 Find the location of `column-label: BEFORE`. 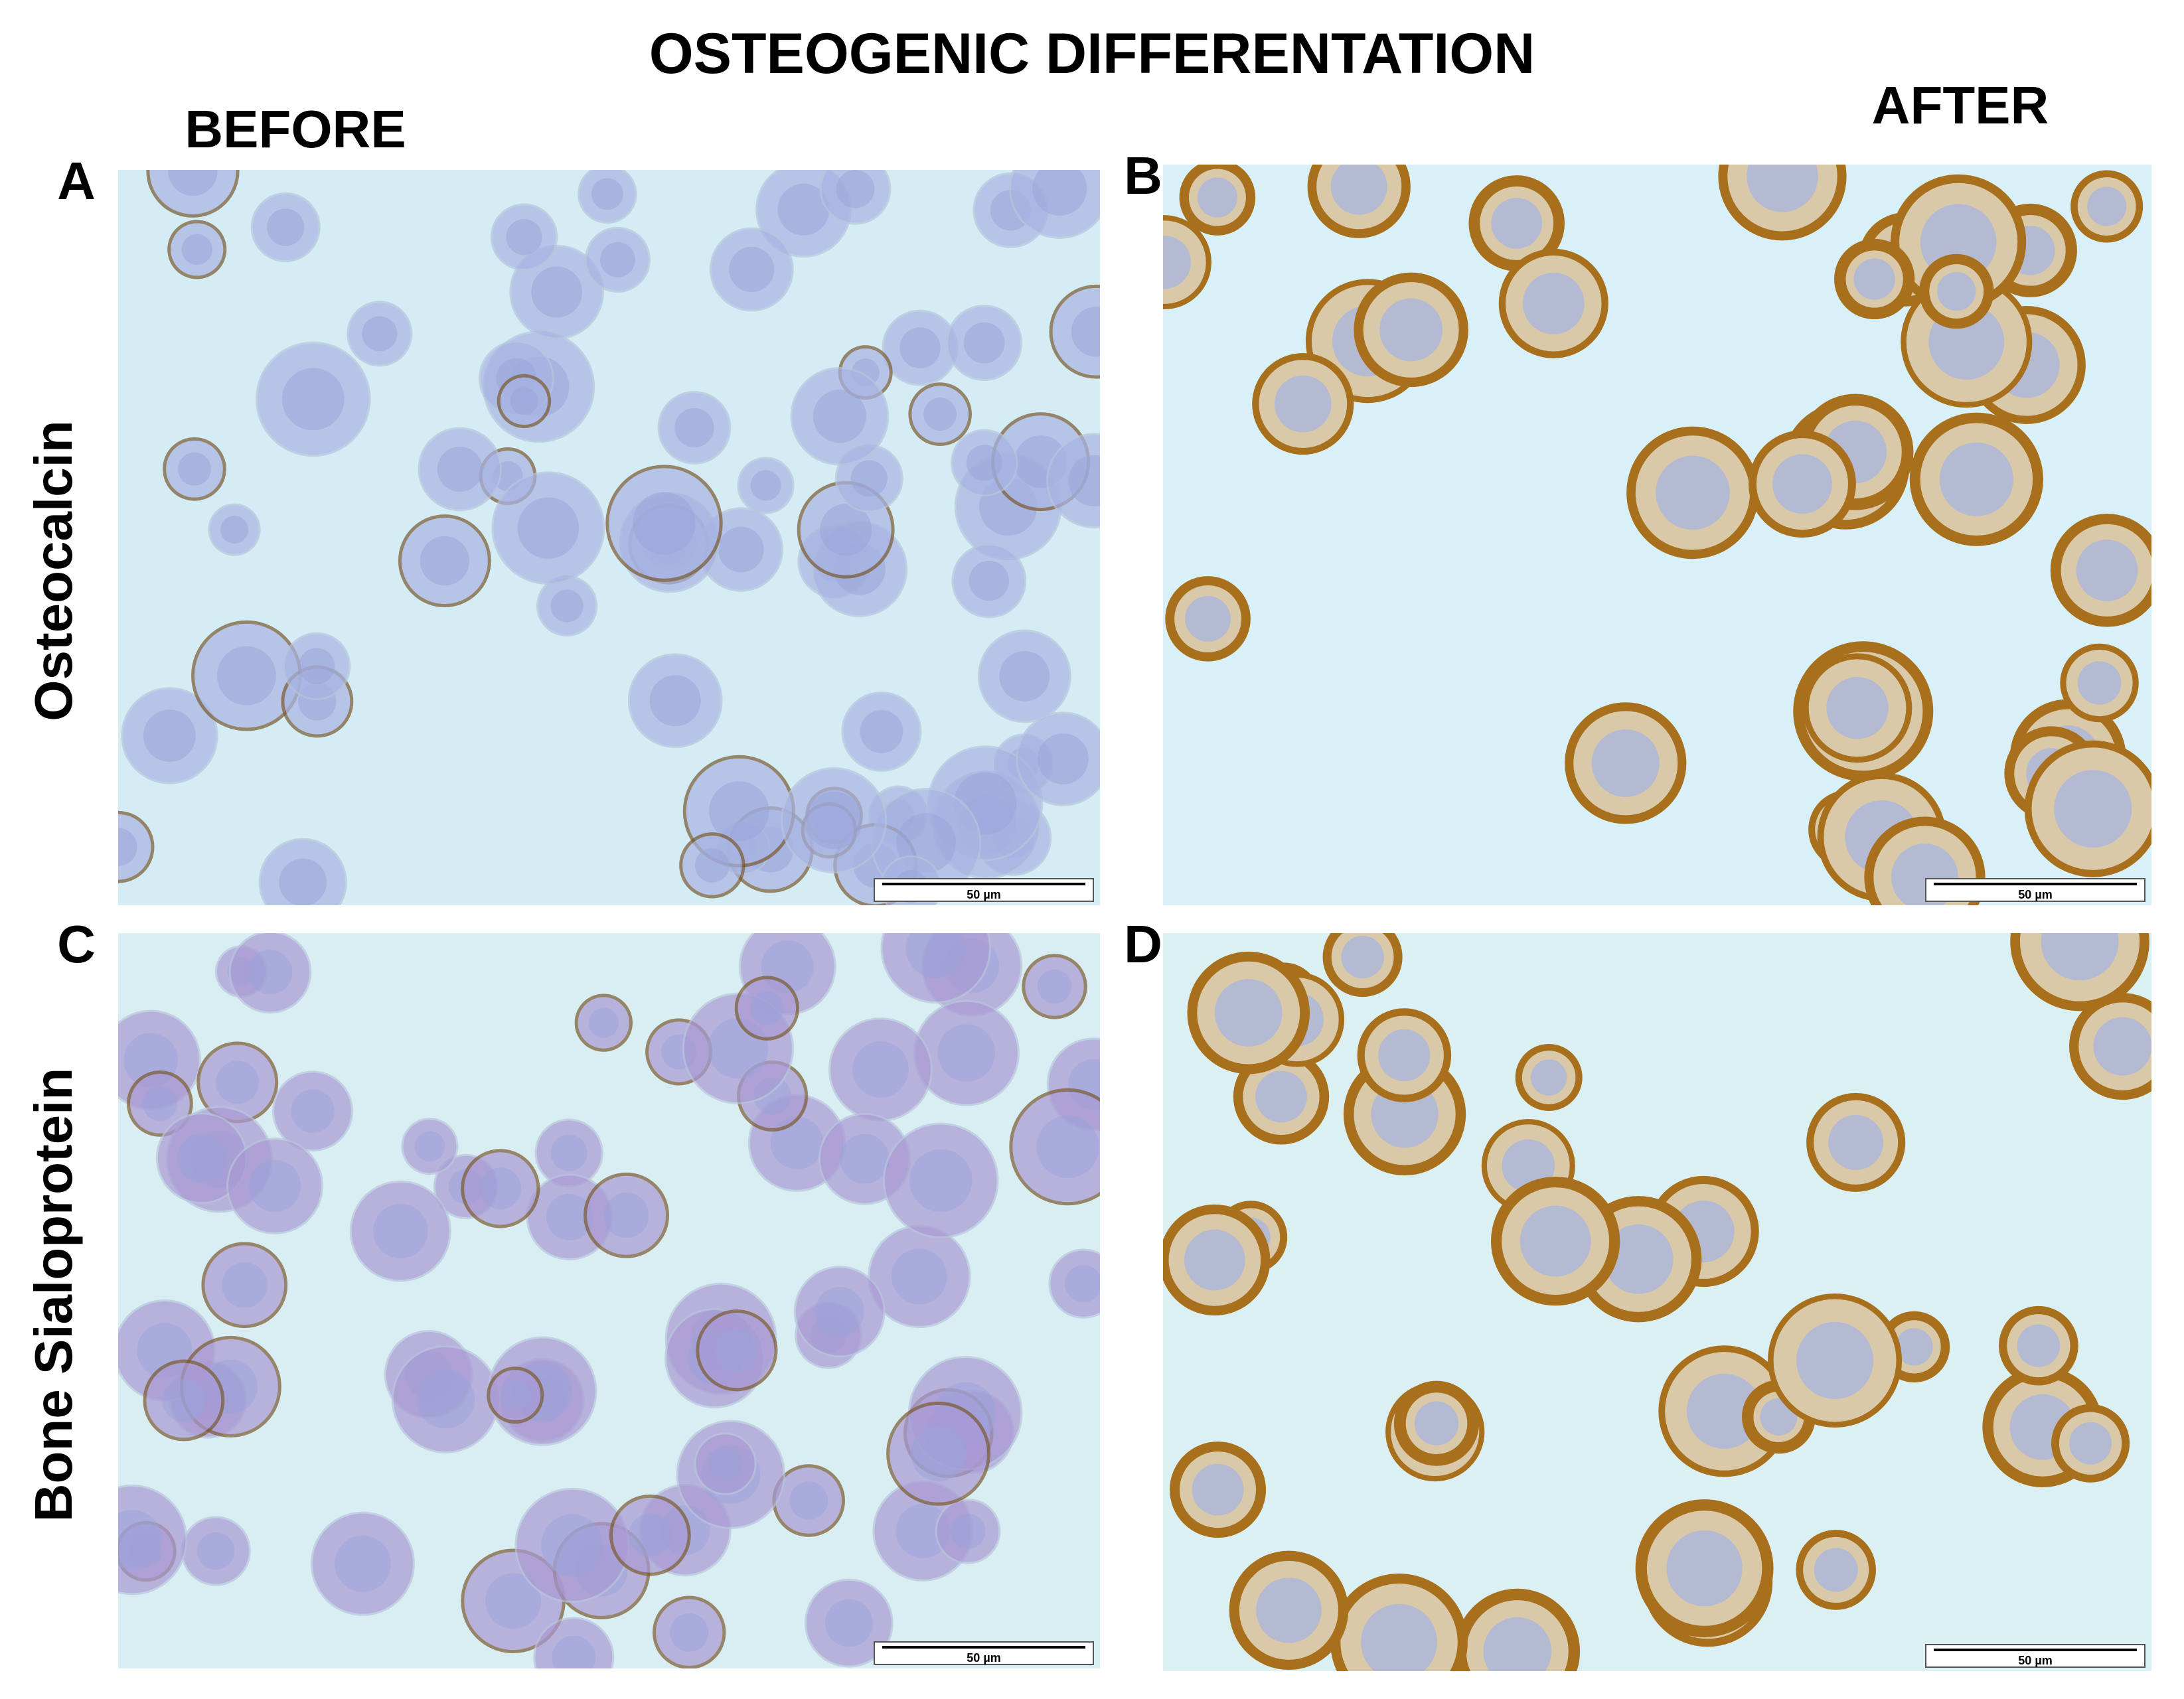

column-label: BEFORE is located at coordinates (295, 129).